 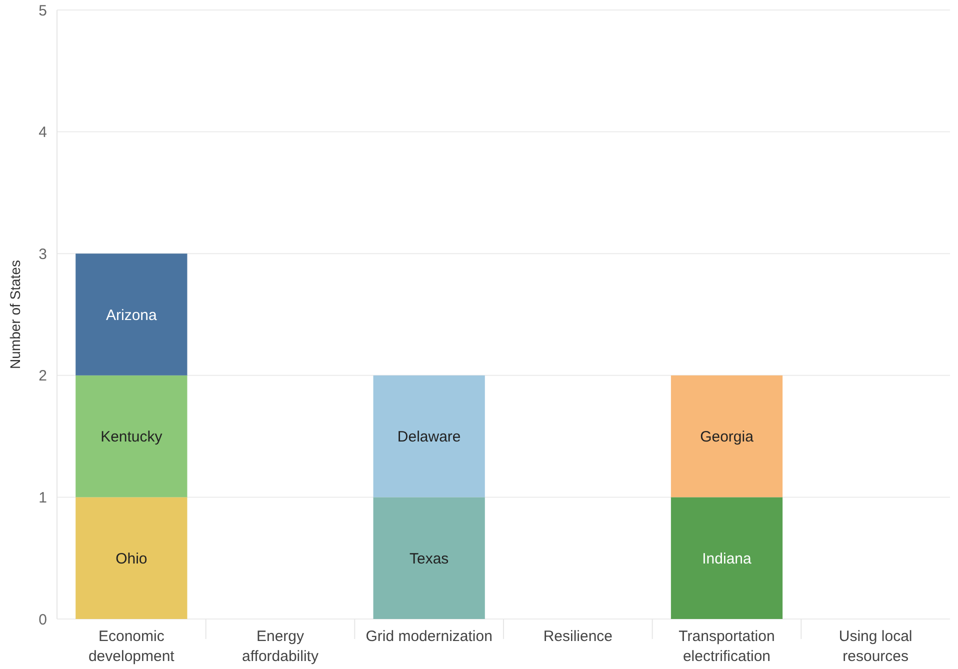 What do you see at coordinates (727, 437) in the screenshot?
I see `series-label: Georgia` at bounding box center [727, 437].